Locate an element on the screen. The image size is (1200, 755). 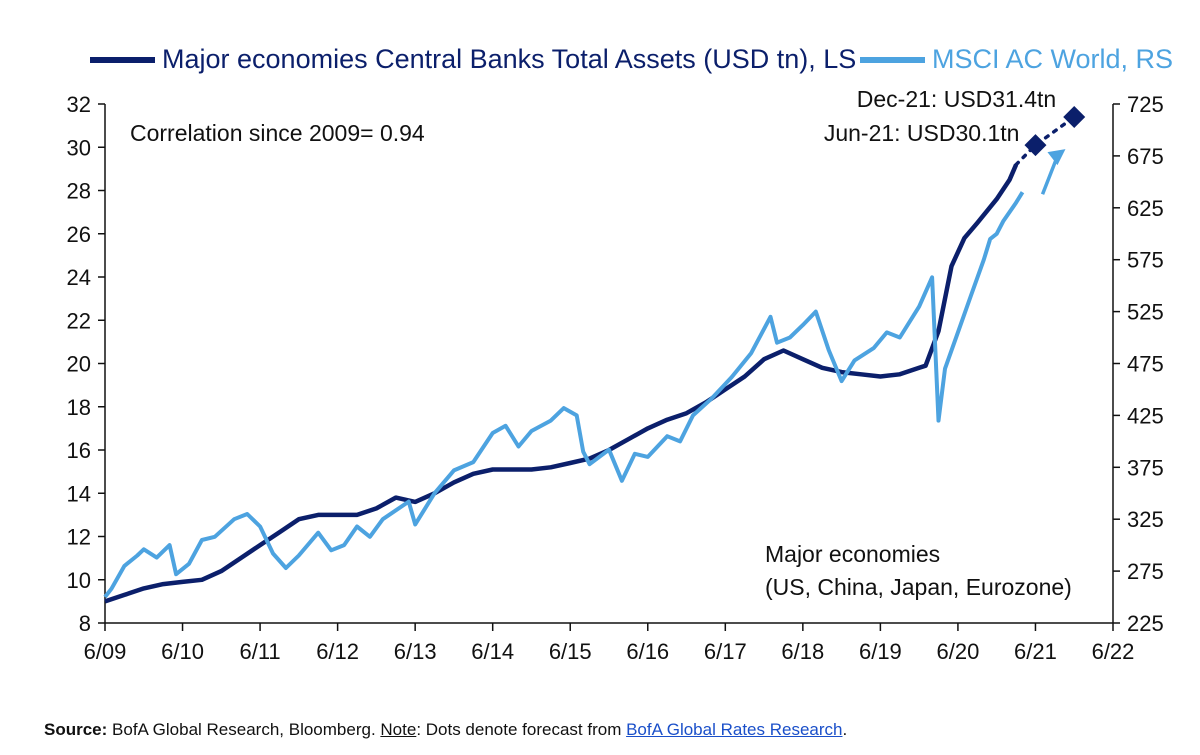
x-tick-label: 6/21 is located at coordinates (1035, 651).